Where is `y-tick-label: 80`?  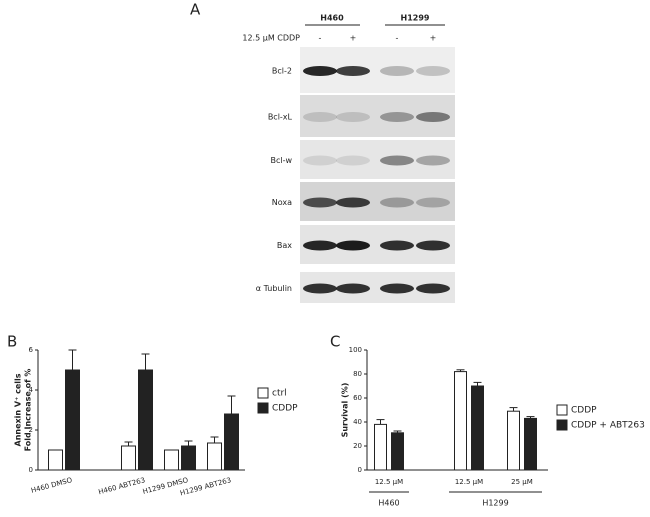
y-tick-label: 80 is located at coordinates (357, 374).